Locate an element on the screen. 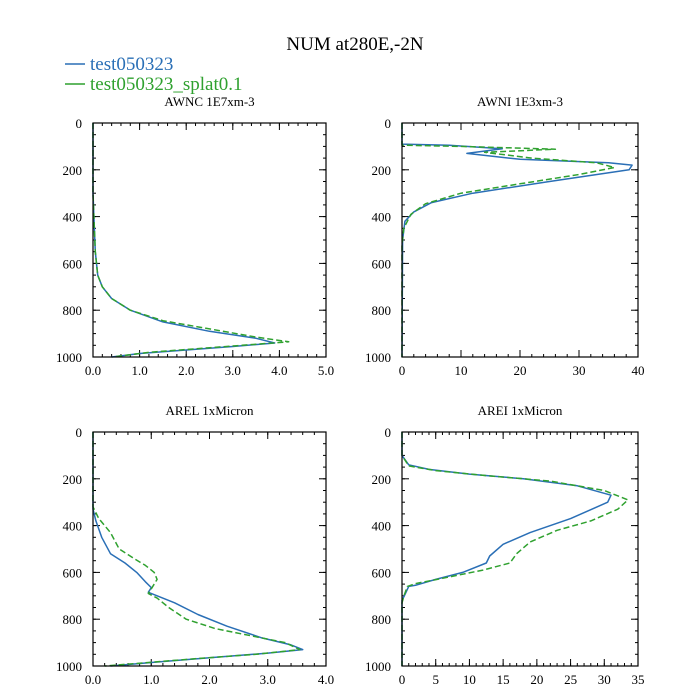 This screenshot has height=700, width=700. x-tick-label: 5.0 is located at coordinates (326, 370).